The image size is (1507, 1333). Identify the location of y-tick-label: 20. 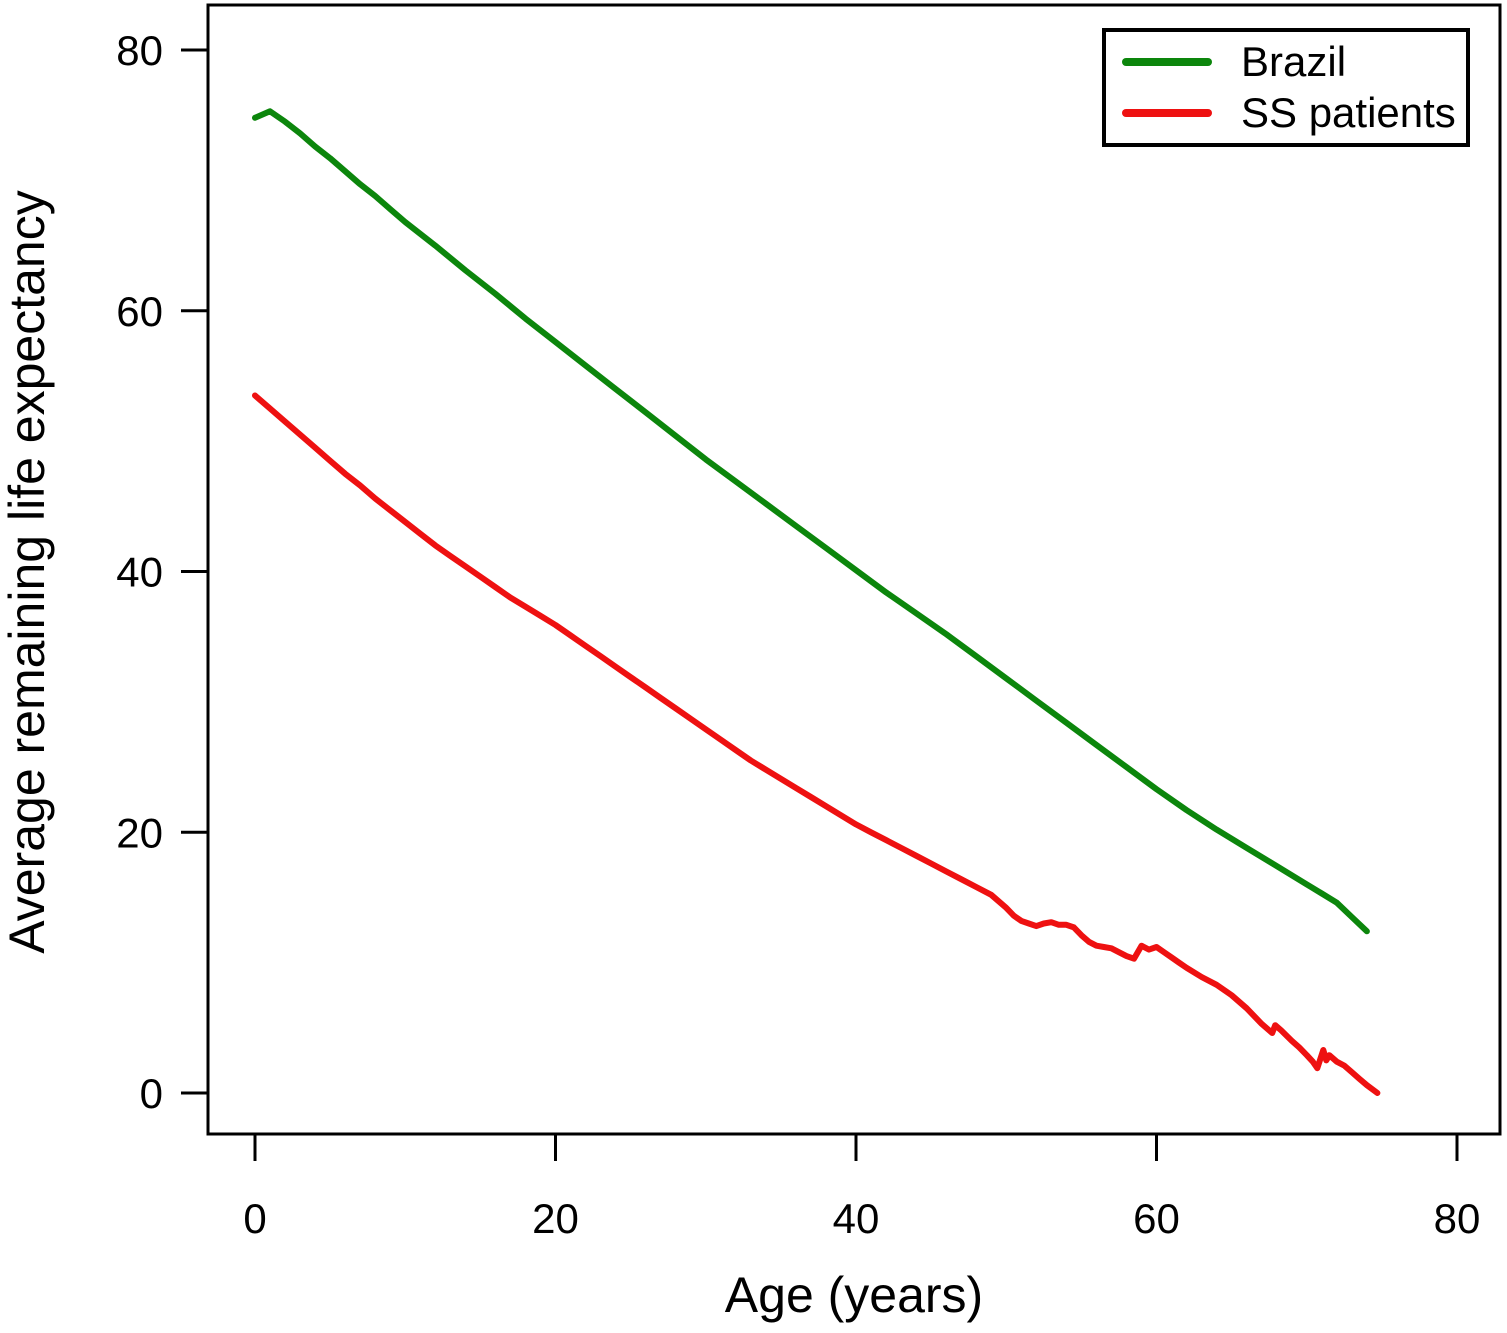
(139, 832).